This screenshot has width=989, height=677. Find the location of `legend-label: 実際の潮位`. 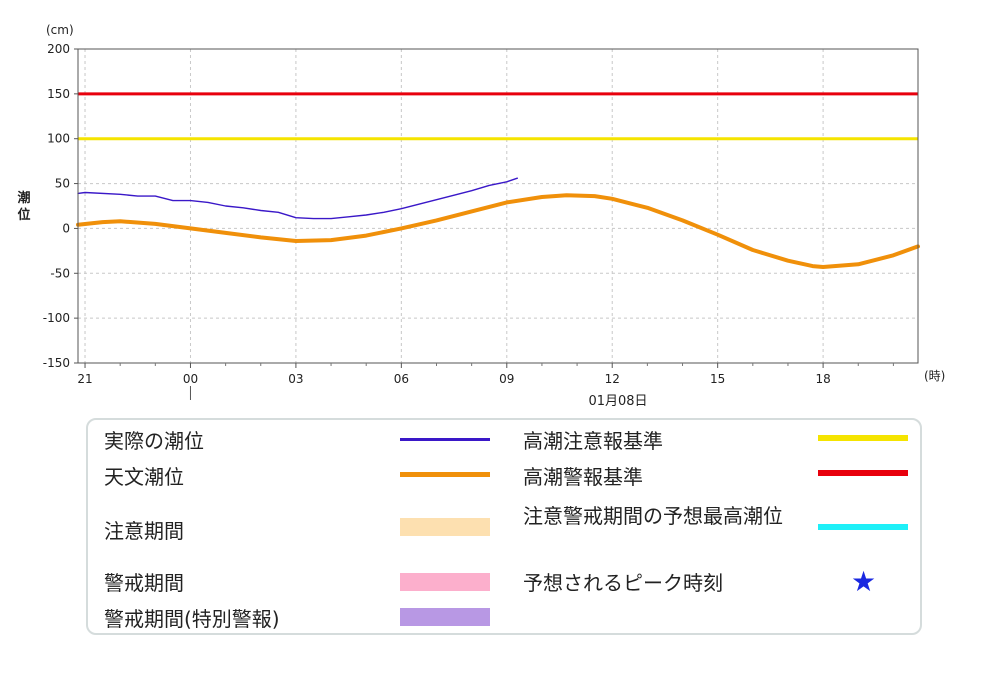

legend-label: 実際の潮位 is located at coordinates (154, 441).